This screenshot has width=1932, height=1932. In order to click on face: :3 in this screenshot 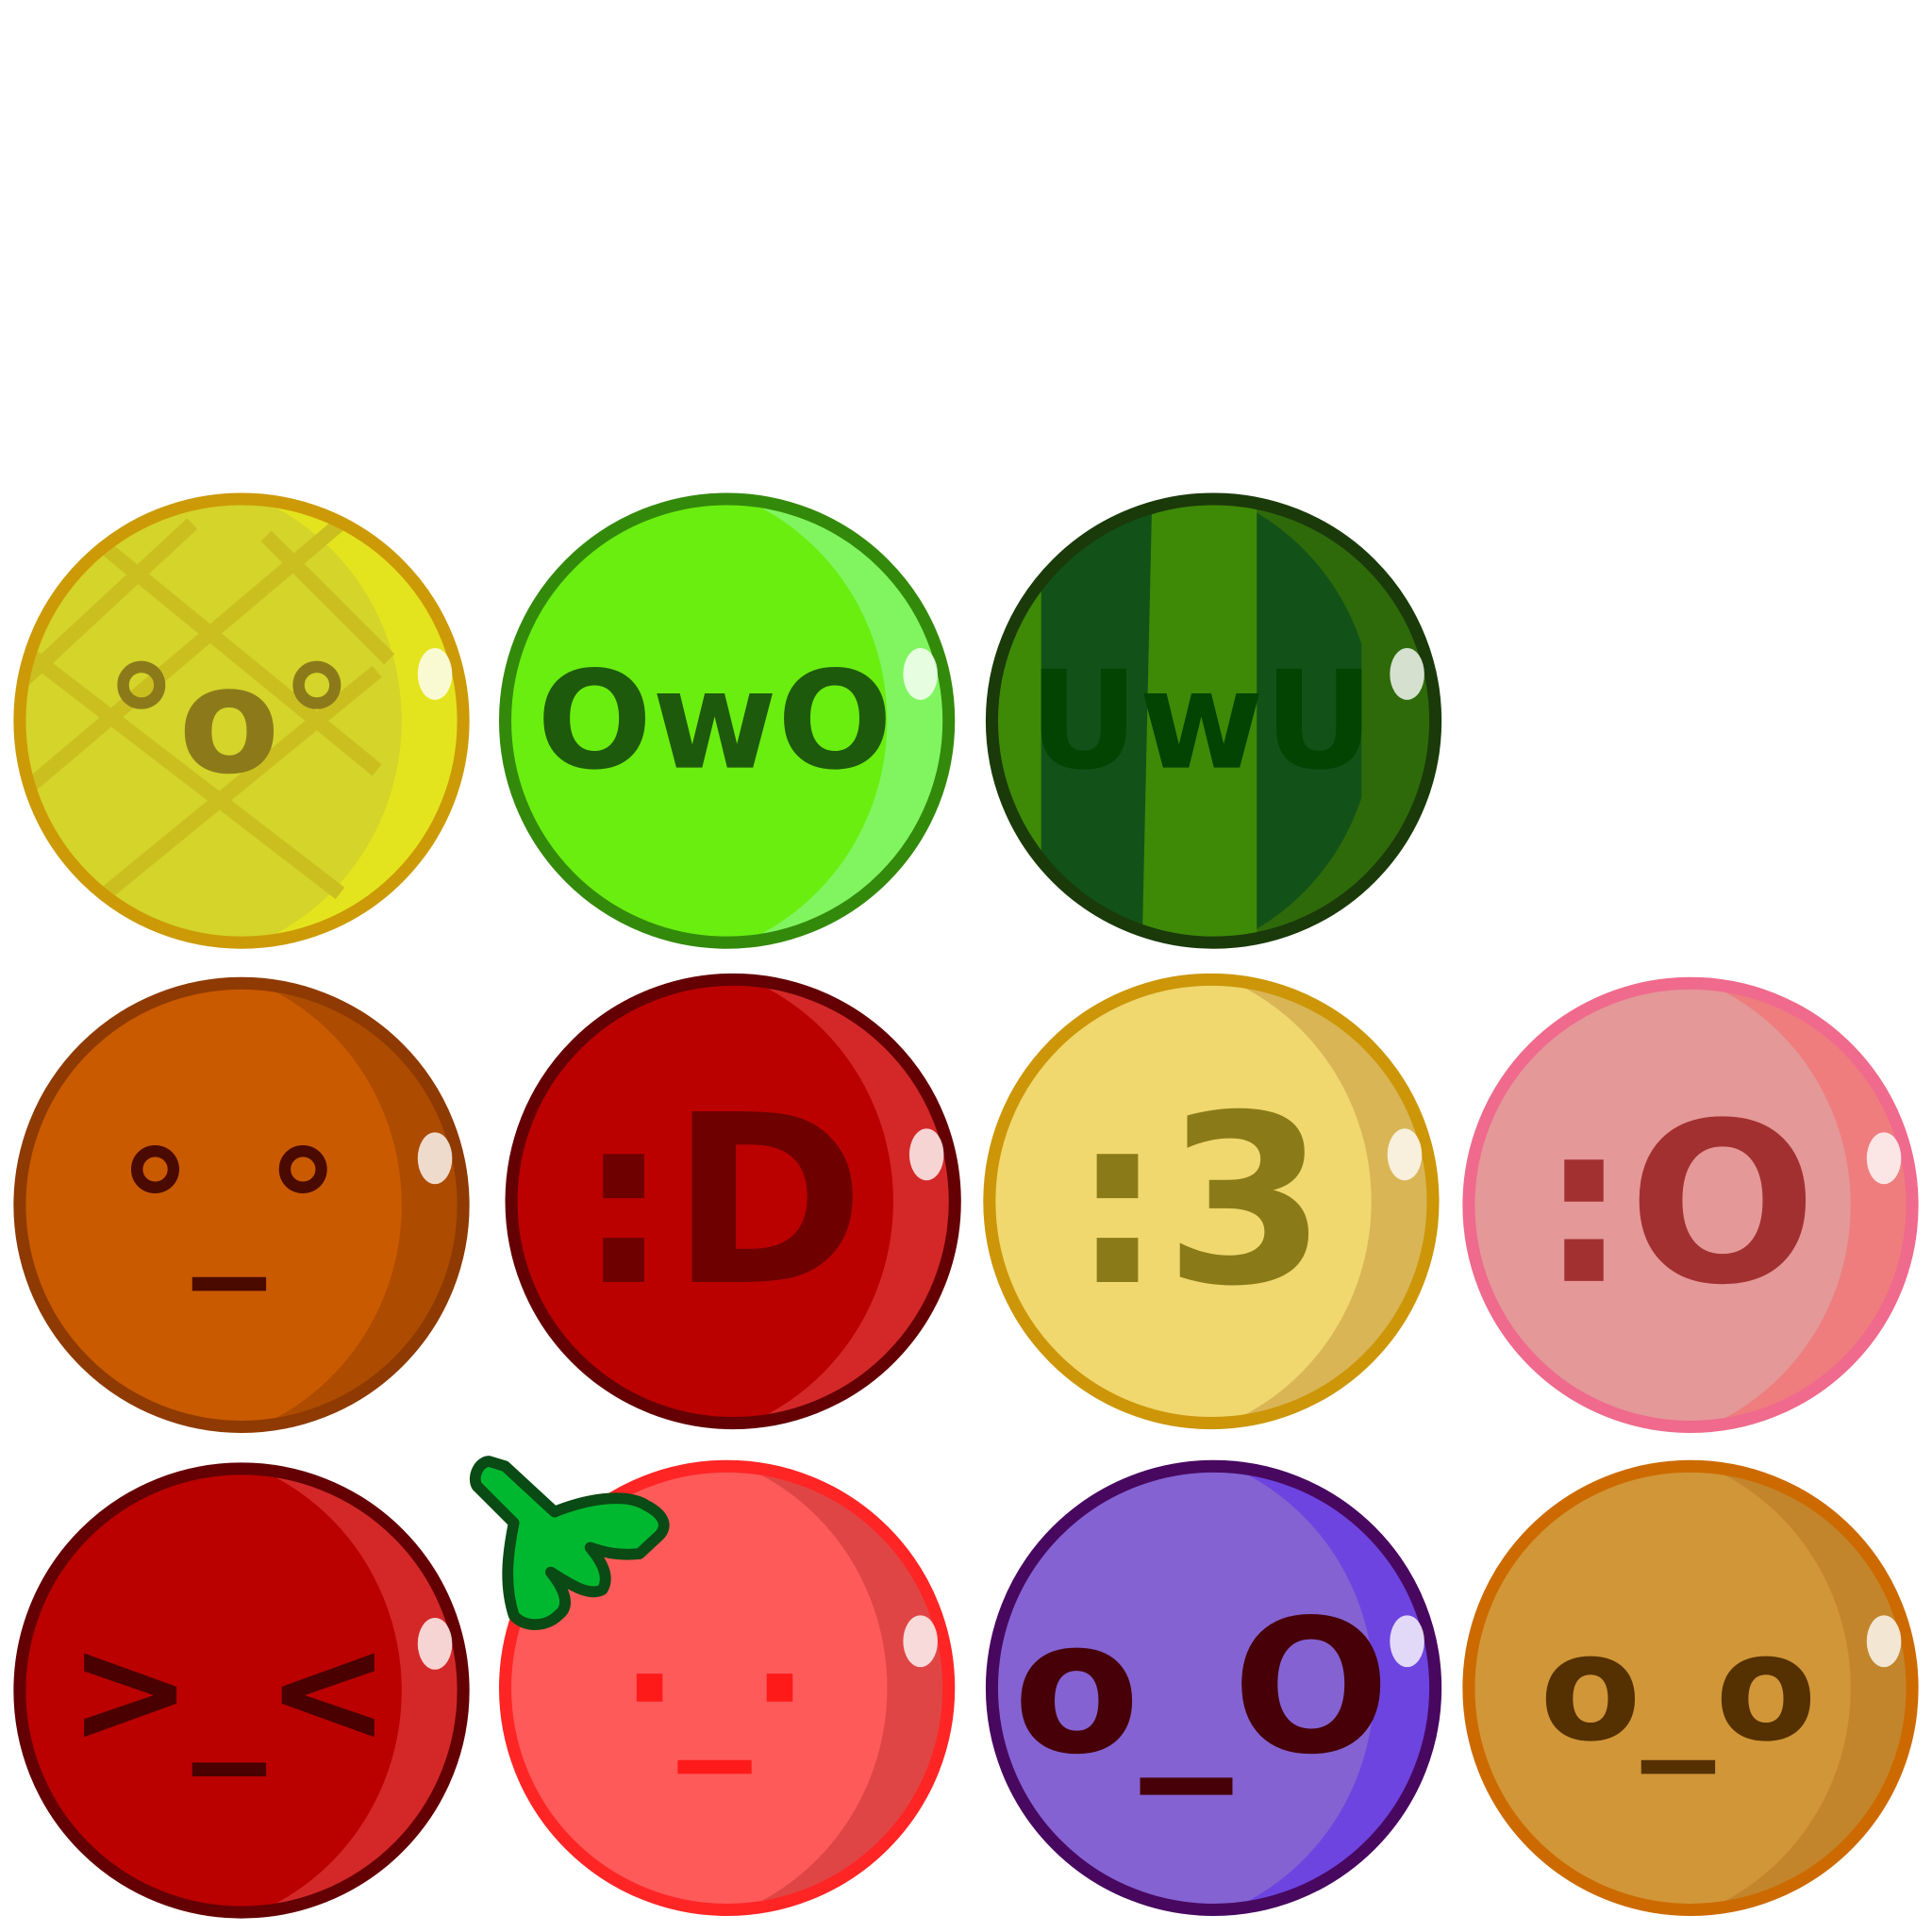, I will do `click(1199, 1201)`.